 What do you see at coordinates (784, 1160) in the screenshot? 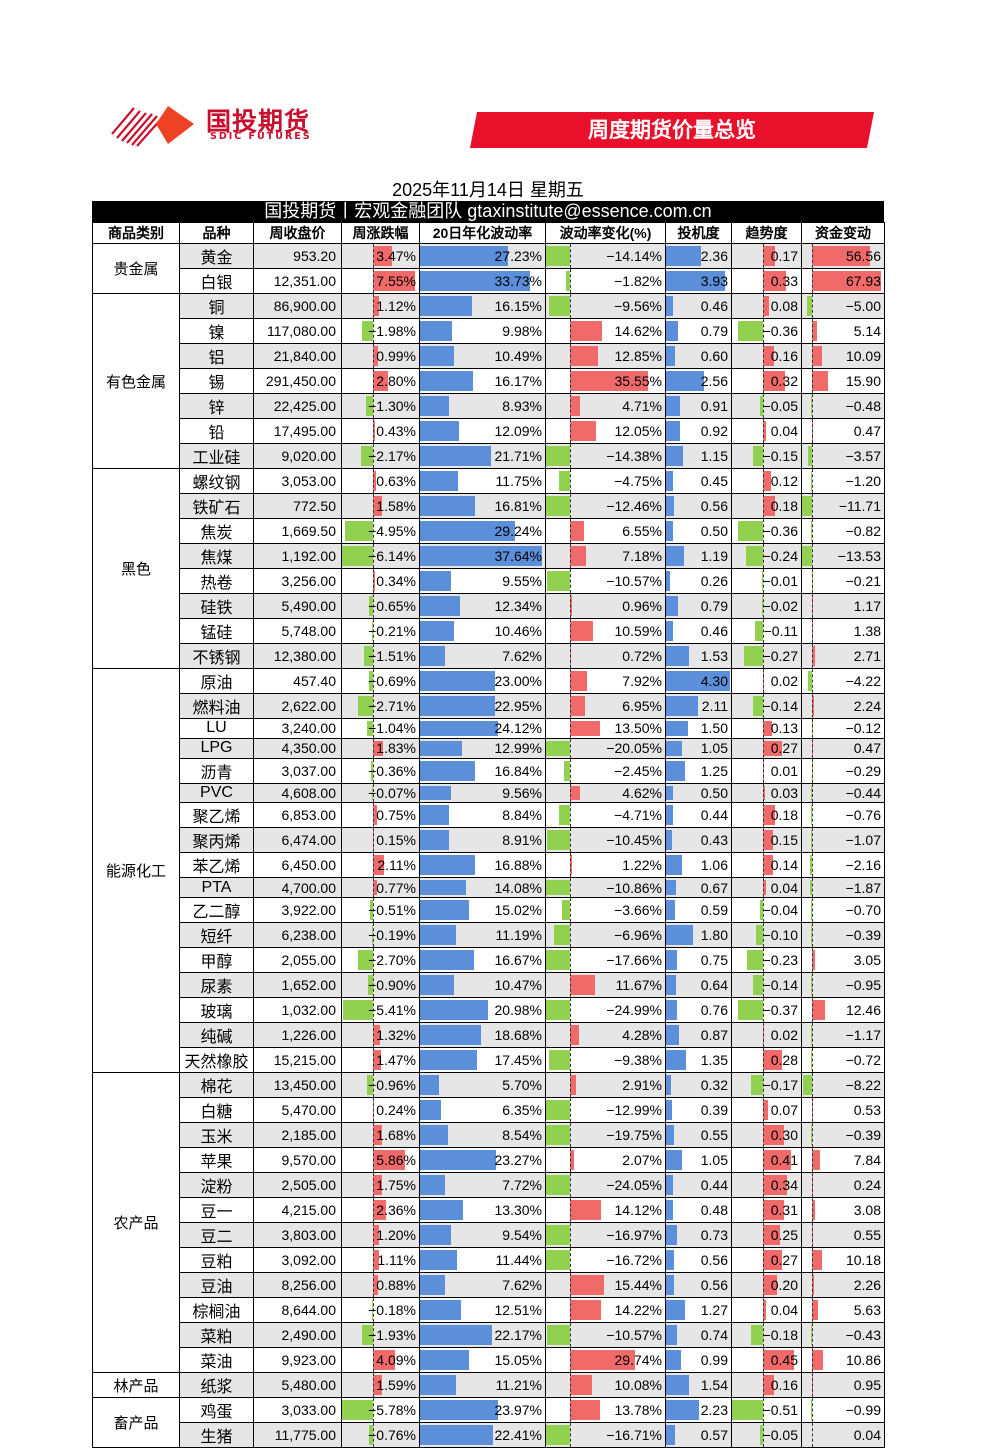
I see `trend-value: 0.41` at bounding box center [784, 1160].